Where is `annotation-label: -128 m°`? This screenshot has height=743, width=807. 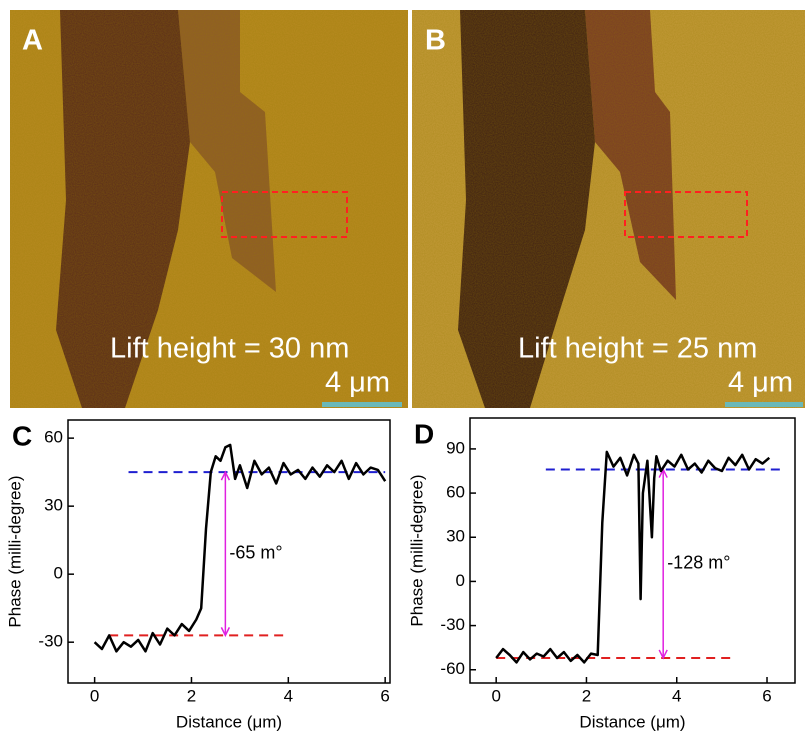 annotation-label: -128 m° is located at coordinates (698, 563).